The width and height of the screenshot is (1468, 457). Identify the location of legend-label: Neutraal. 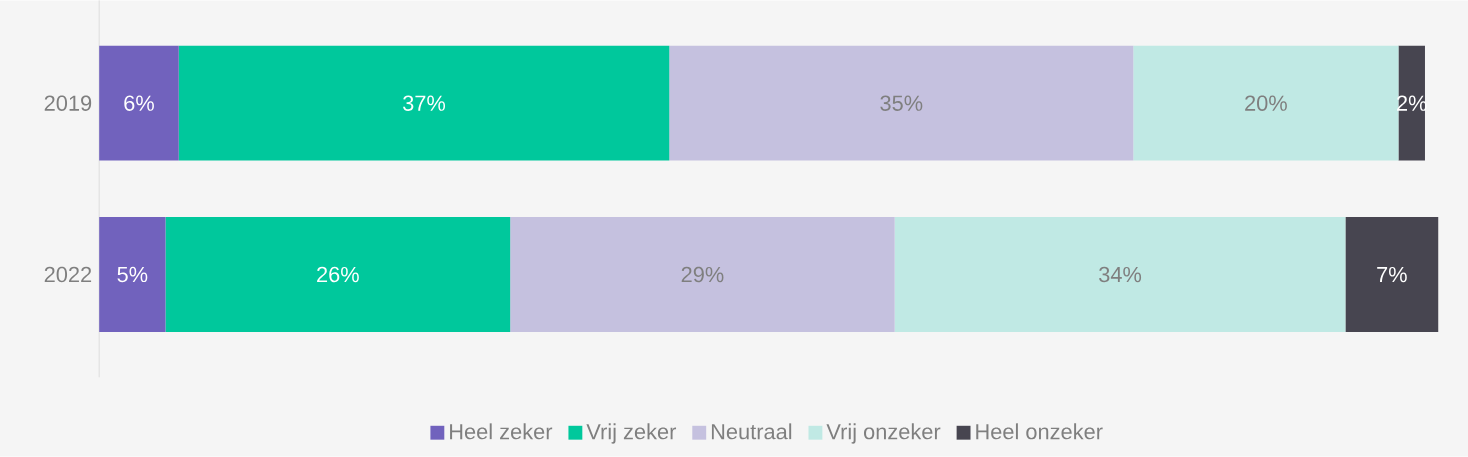
(751, 431).